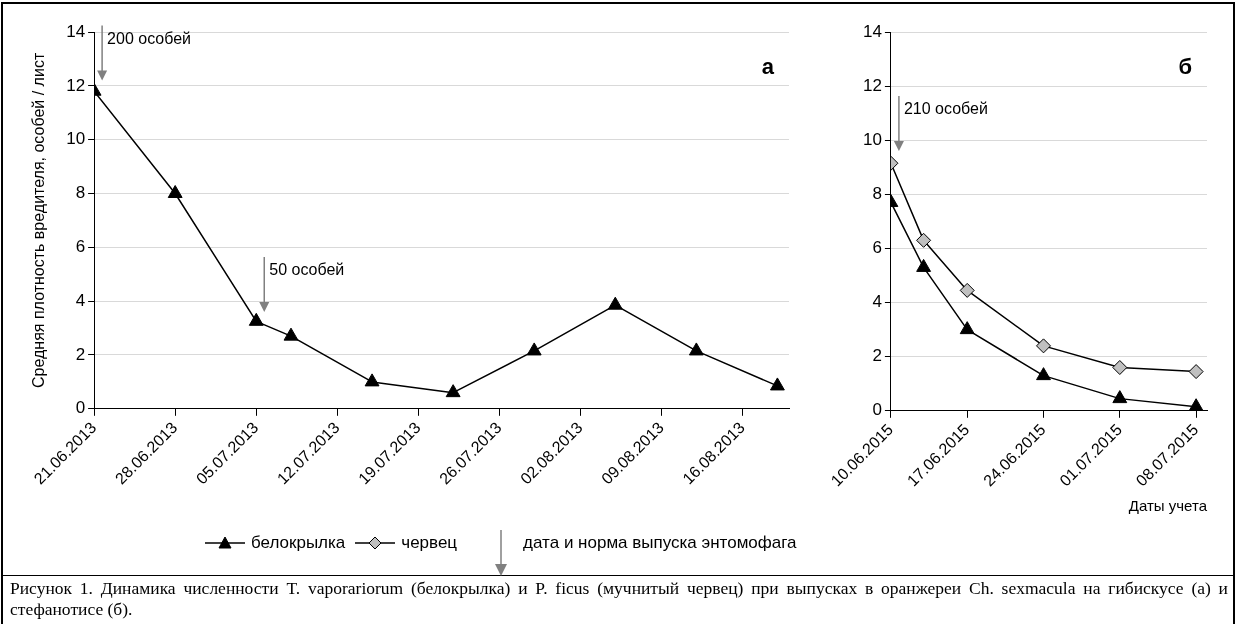  What do you see at coordinates (307, 270) in the screenshot?
I see `annotation: 50 особей` at bounding box center [307, 270].